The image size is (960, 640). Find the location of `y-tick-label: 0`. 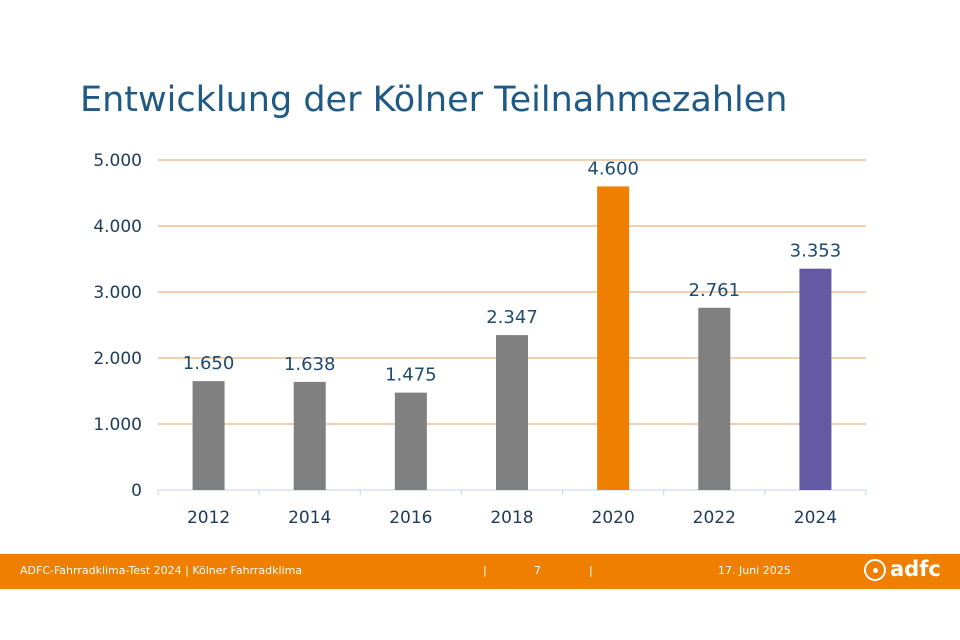

y-tick-label: 0 is located at coordinates (136, 491).